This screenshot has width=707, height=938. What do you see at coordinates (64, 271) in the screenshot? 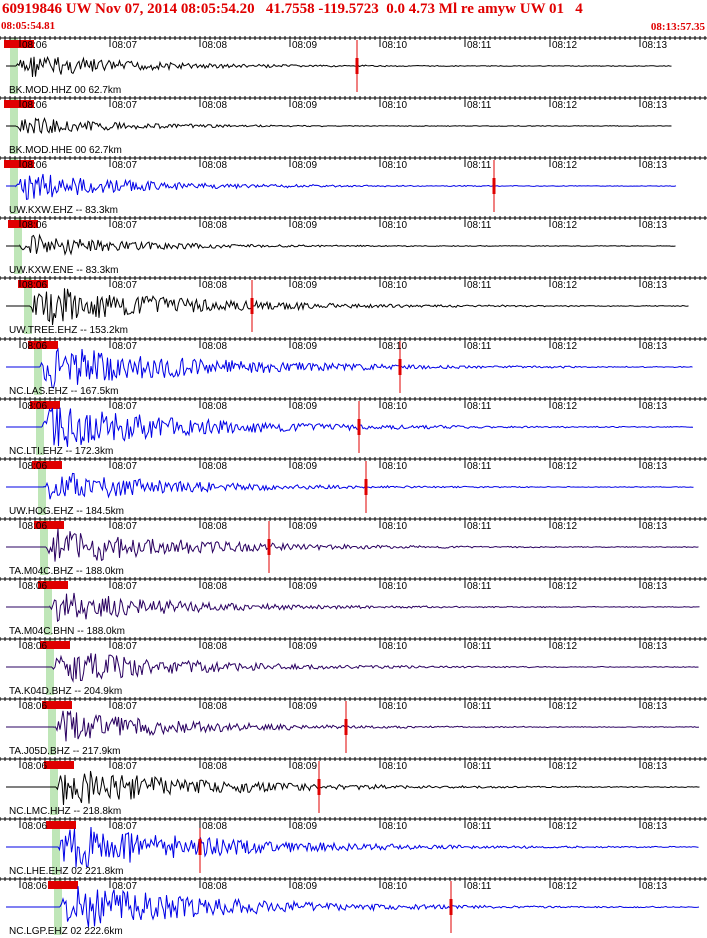
I see `station-label: UW.KXW.ENE -- 83.3km` at bounding box center [64, 271].